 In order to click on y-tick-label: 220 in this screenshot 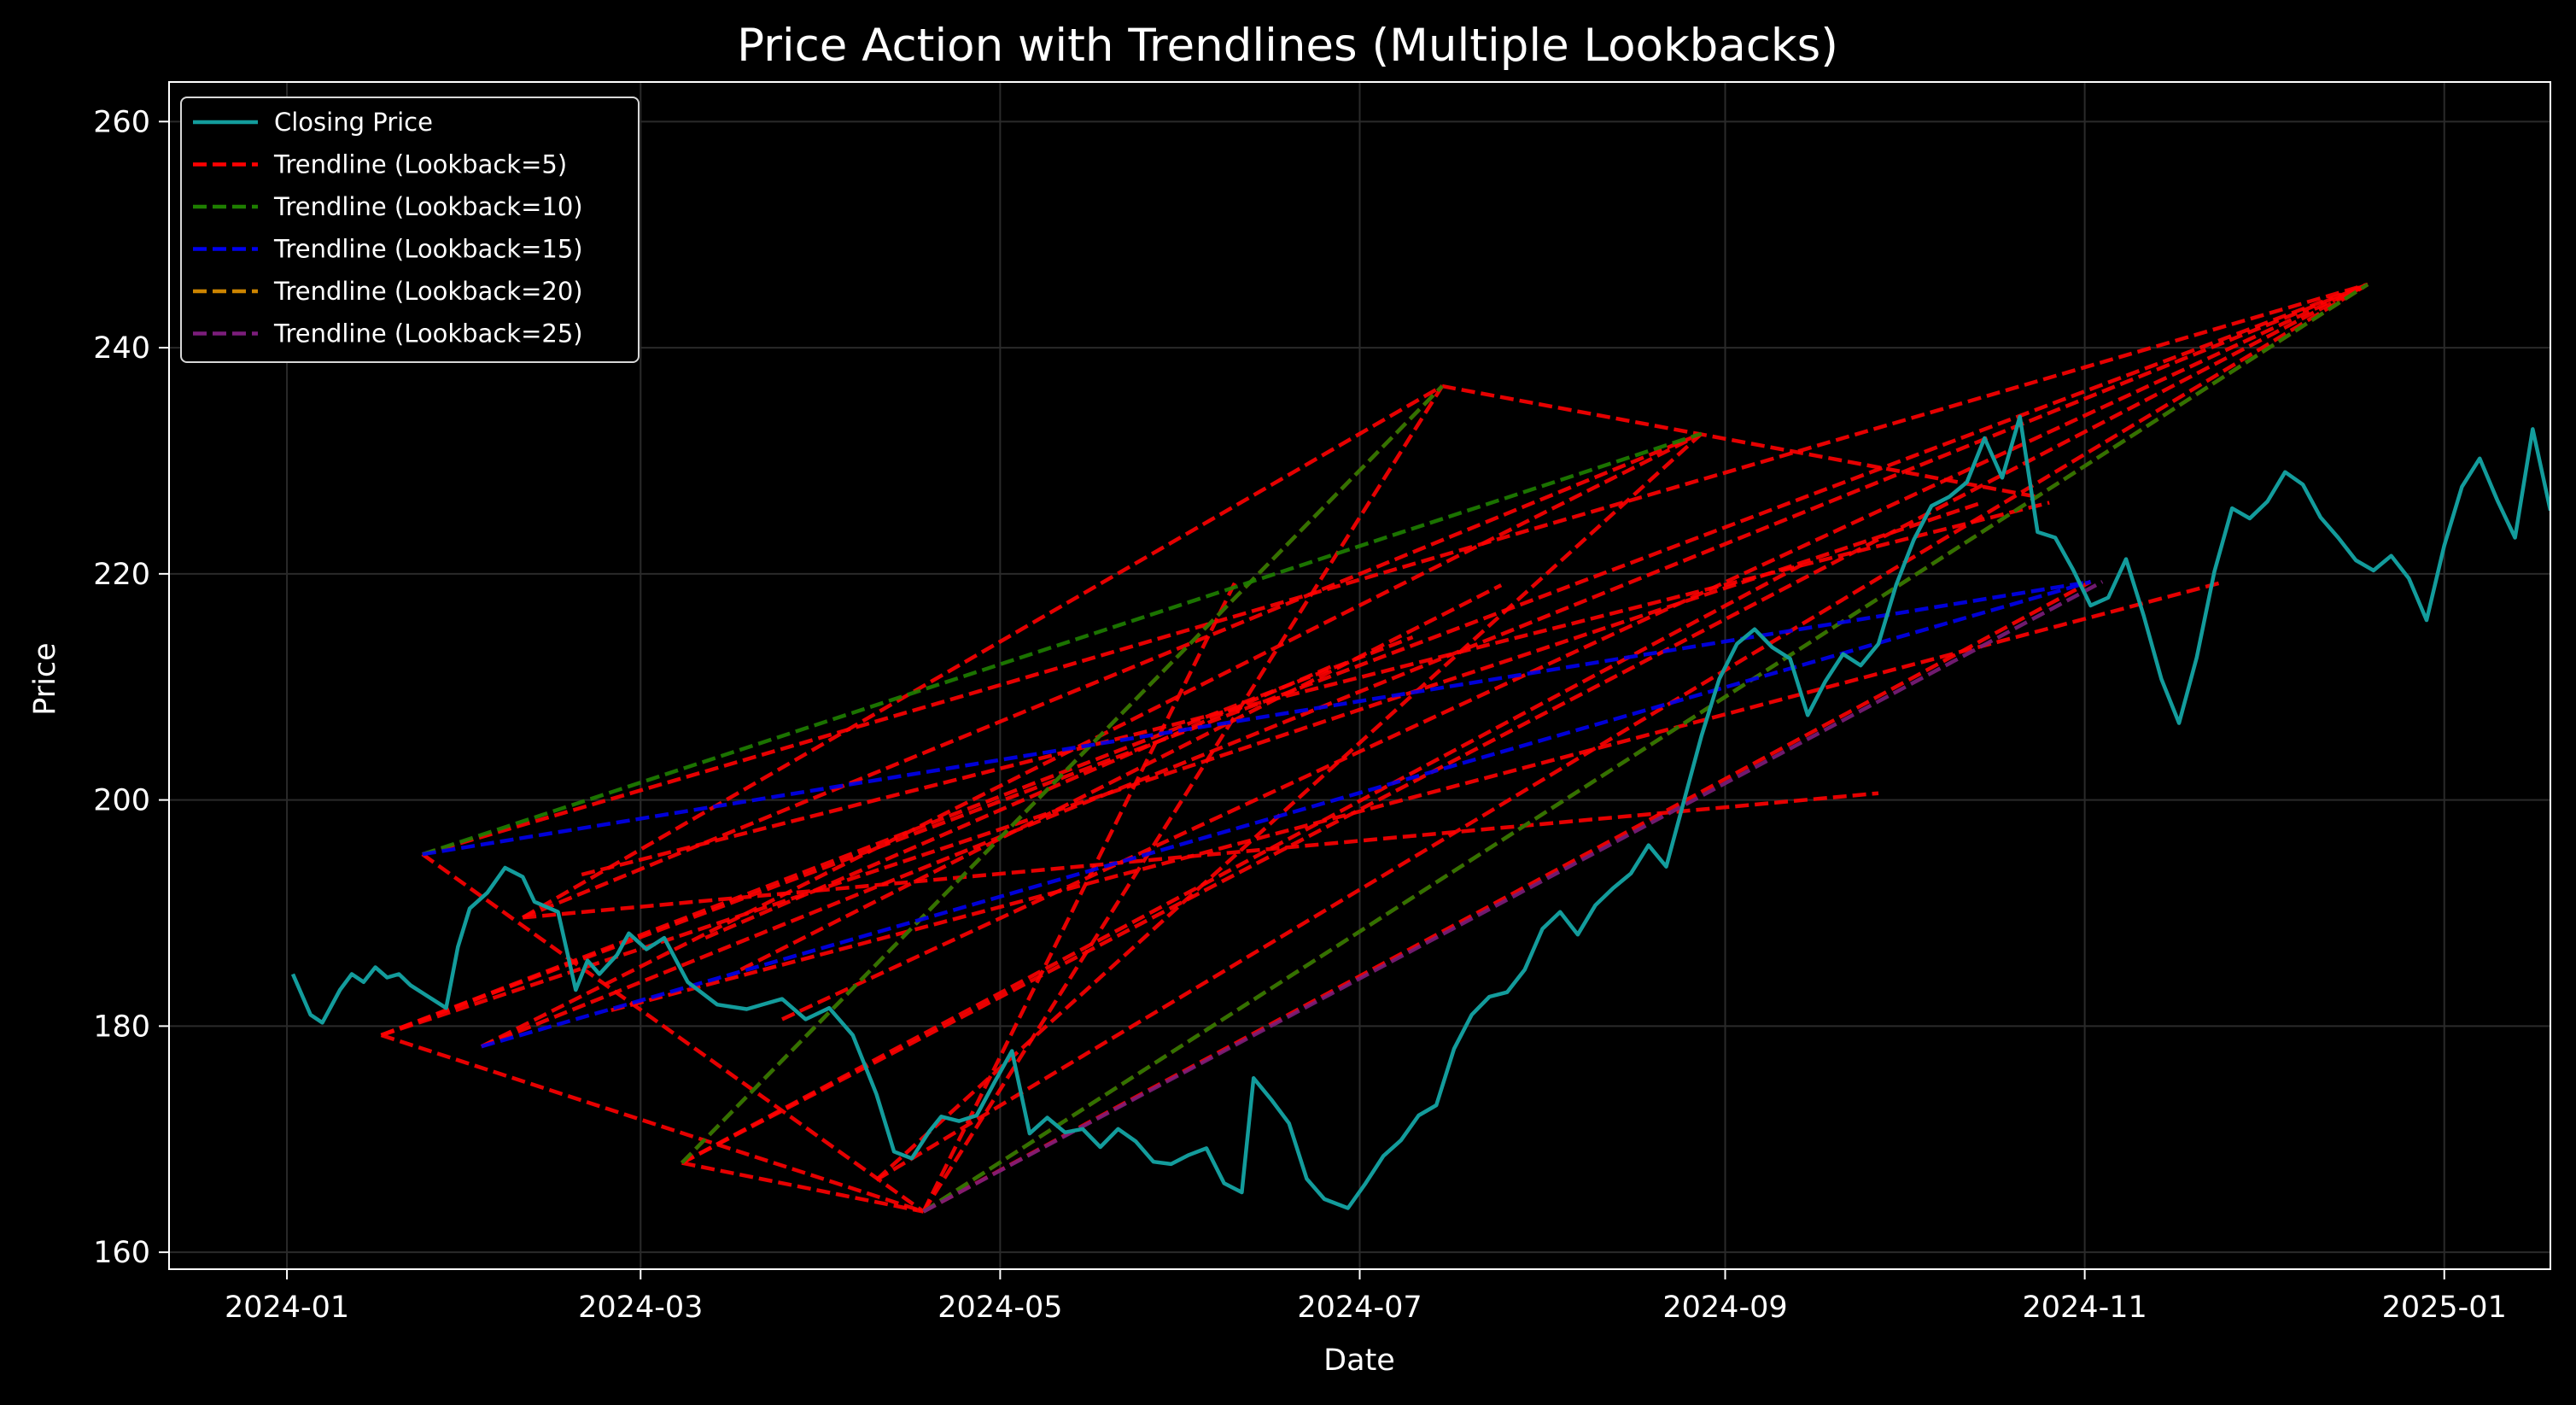, I will do `click(121, 575)`.